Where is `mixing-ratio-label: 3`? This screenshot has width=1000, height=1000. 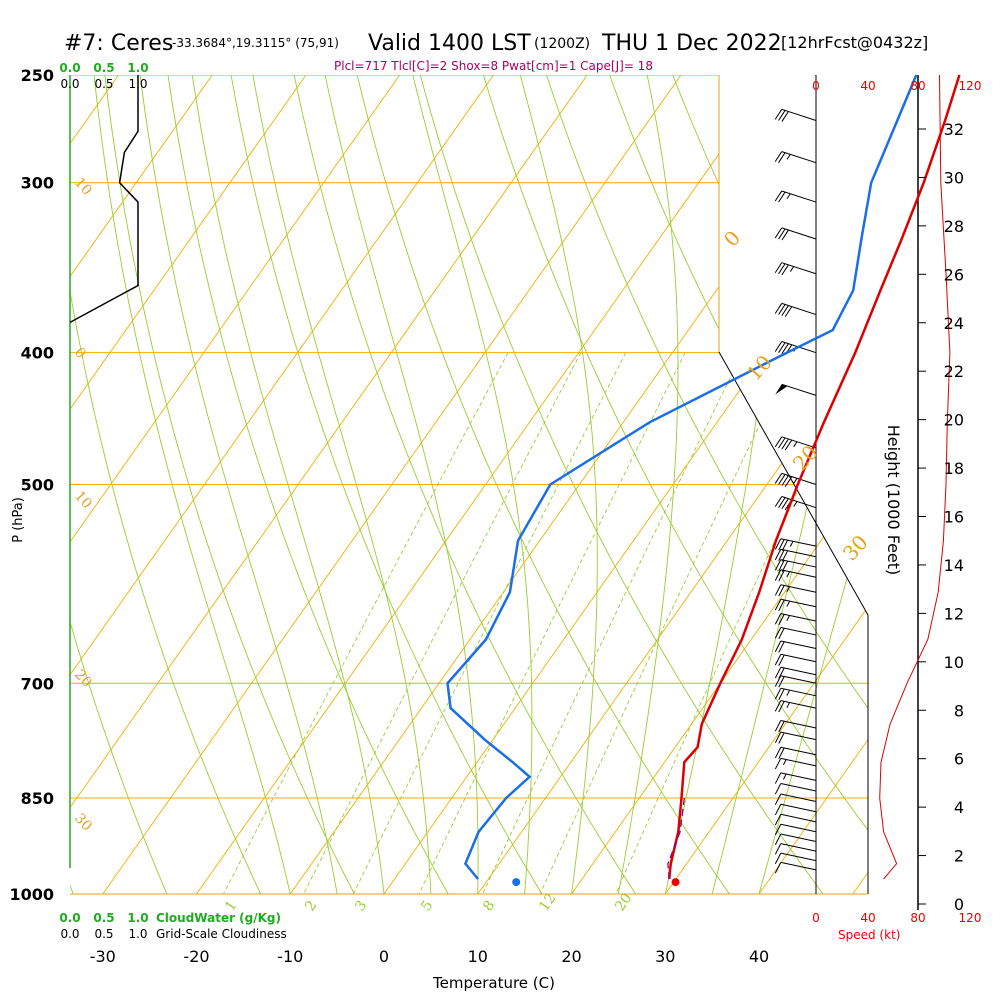 mixing-ratio-label: 3 is located at coordinates (361, 906).